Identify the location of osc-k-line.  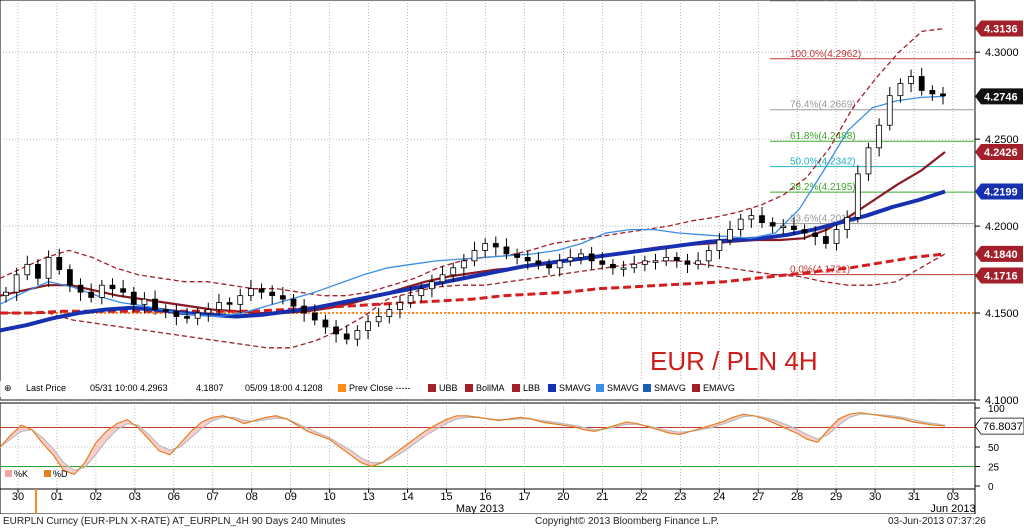
(473, 444).